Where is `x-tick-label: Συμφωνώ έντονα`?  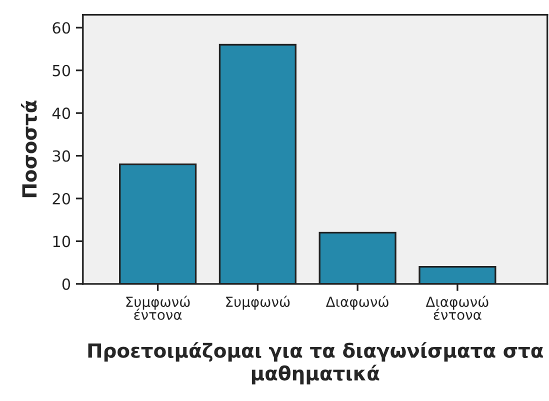
x-tick-label: Συμφωνώ έντονα is located at coordinates (158, 308).